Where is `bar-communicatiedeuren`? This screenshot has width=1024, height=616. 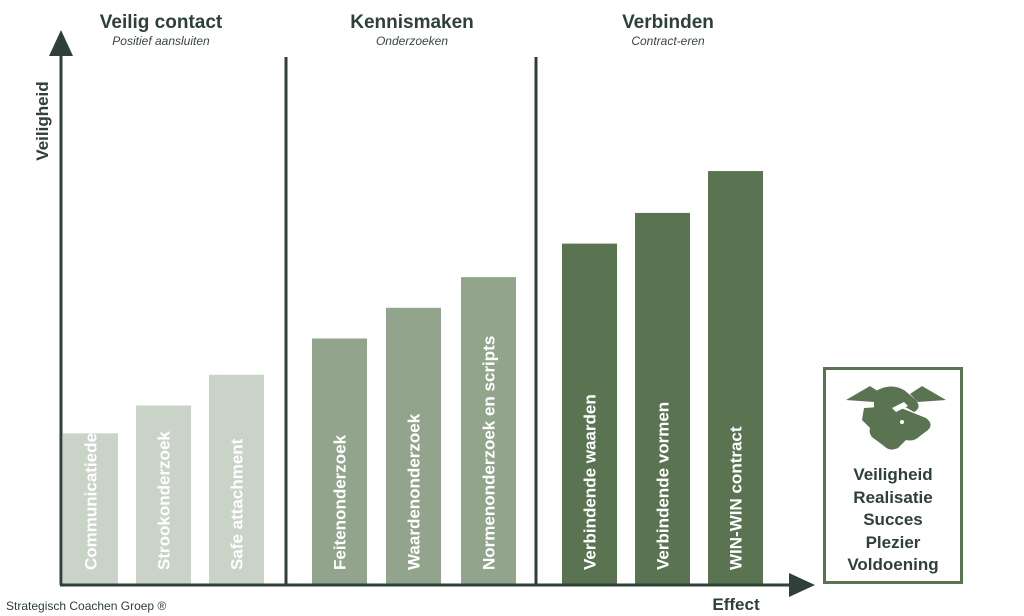 bar-communicatiedeuren is located at coordinates (90, 508).